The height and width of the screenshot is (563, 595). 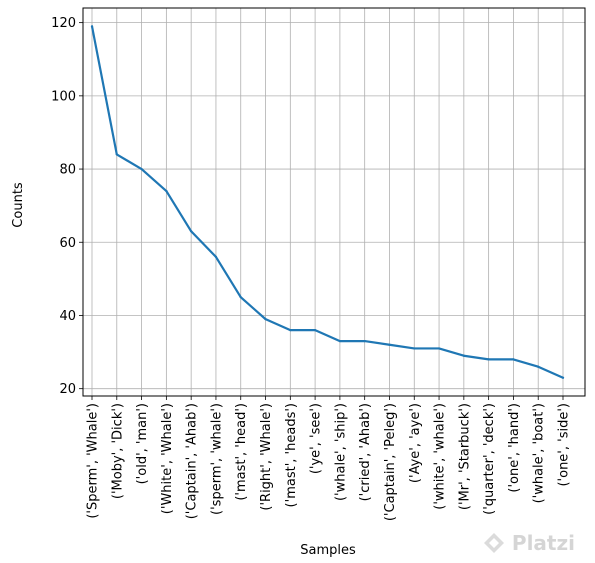 What do you see at coordinates (67, 316) in the screenshot?
I see `y-tick-label: 40` at bounding box center [67, 316].